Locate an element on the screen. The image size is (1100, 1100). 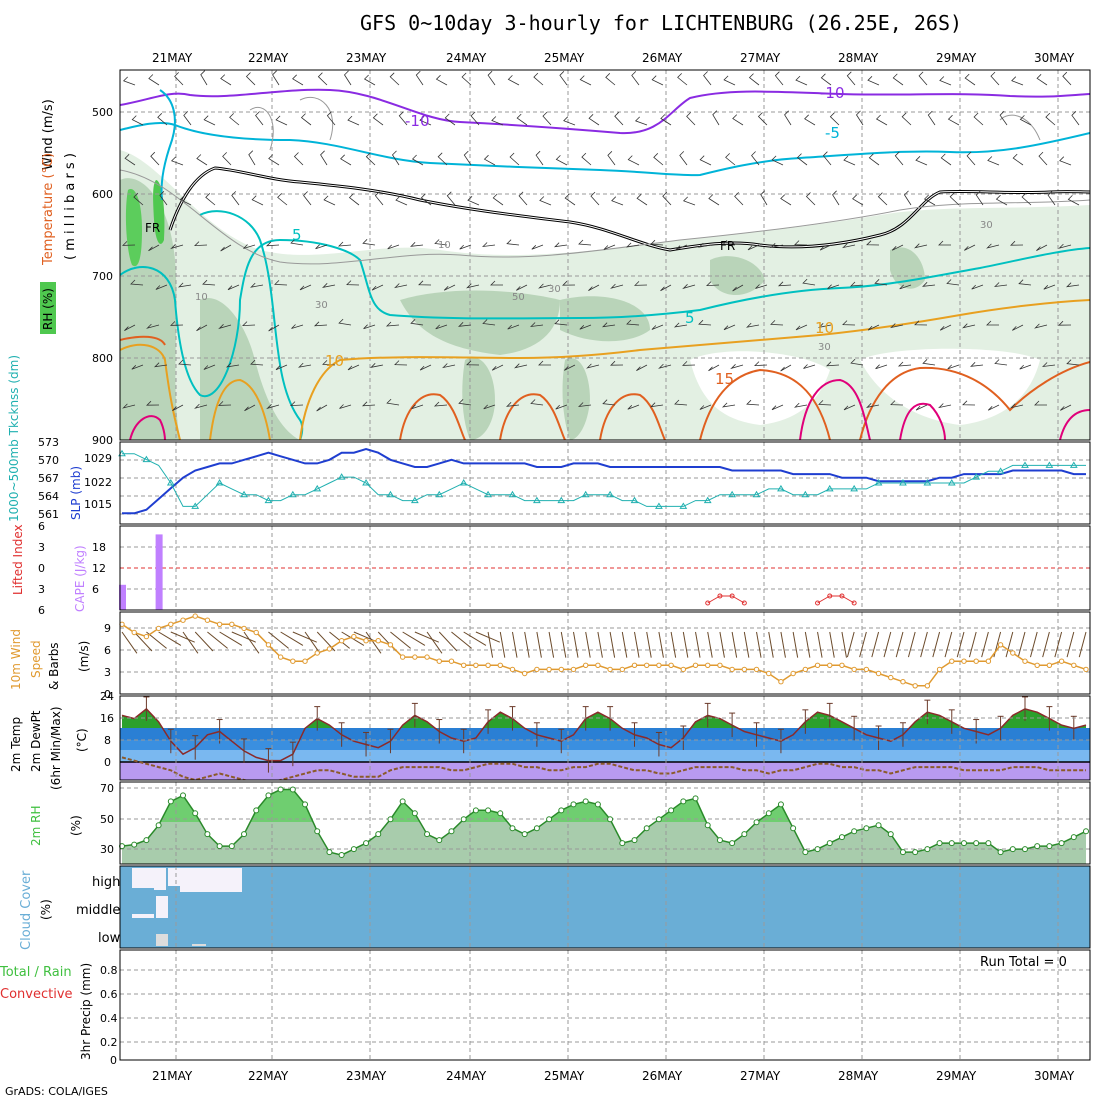
thickness-markers is located at coordinates (598, 479).